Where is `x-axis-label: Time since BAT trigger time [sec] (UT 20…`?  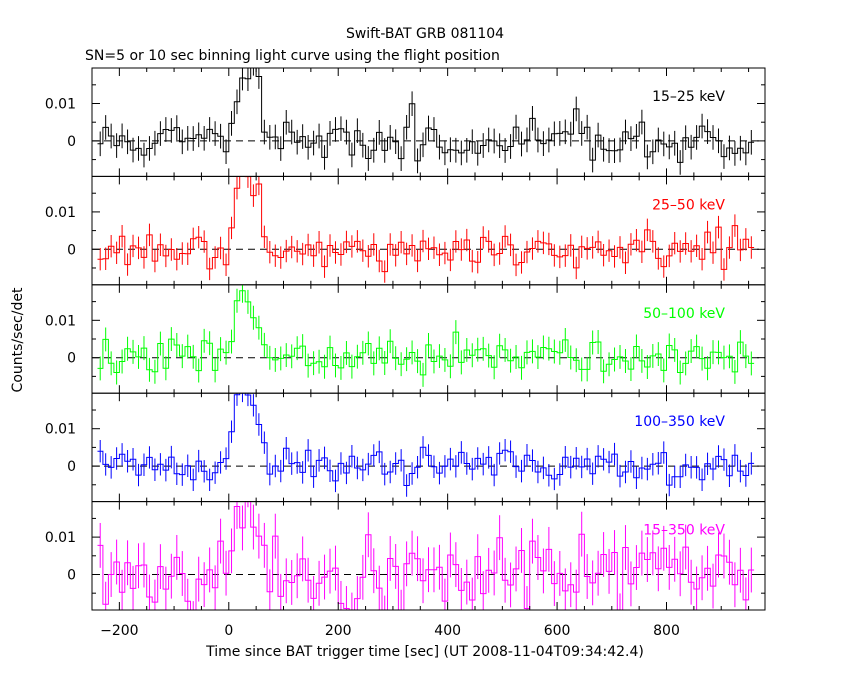 x-axis-label: Time since BAT trigger time [sec] (UT 20… is located at coordinates (424, 652).